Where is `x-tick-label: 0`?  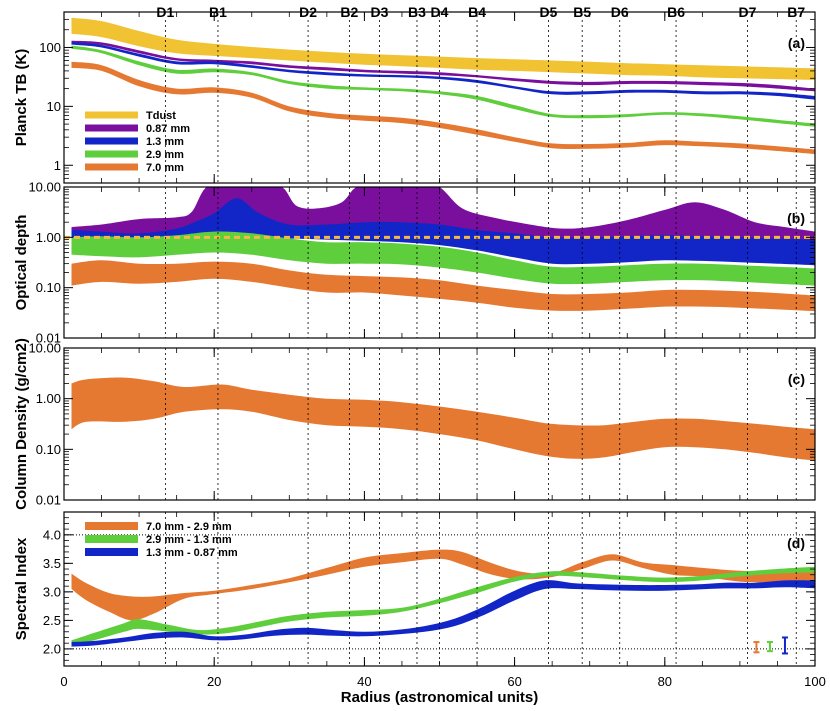 x-tick-label: 0 is located at coordinates (63, 681).